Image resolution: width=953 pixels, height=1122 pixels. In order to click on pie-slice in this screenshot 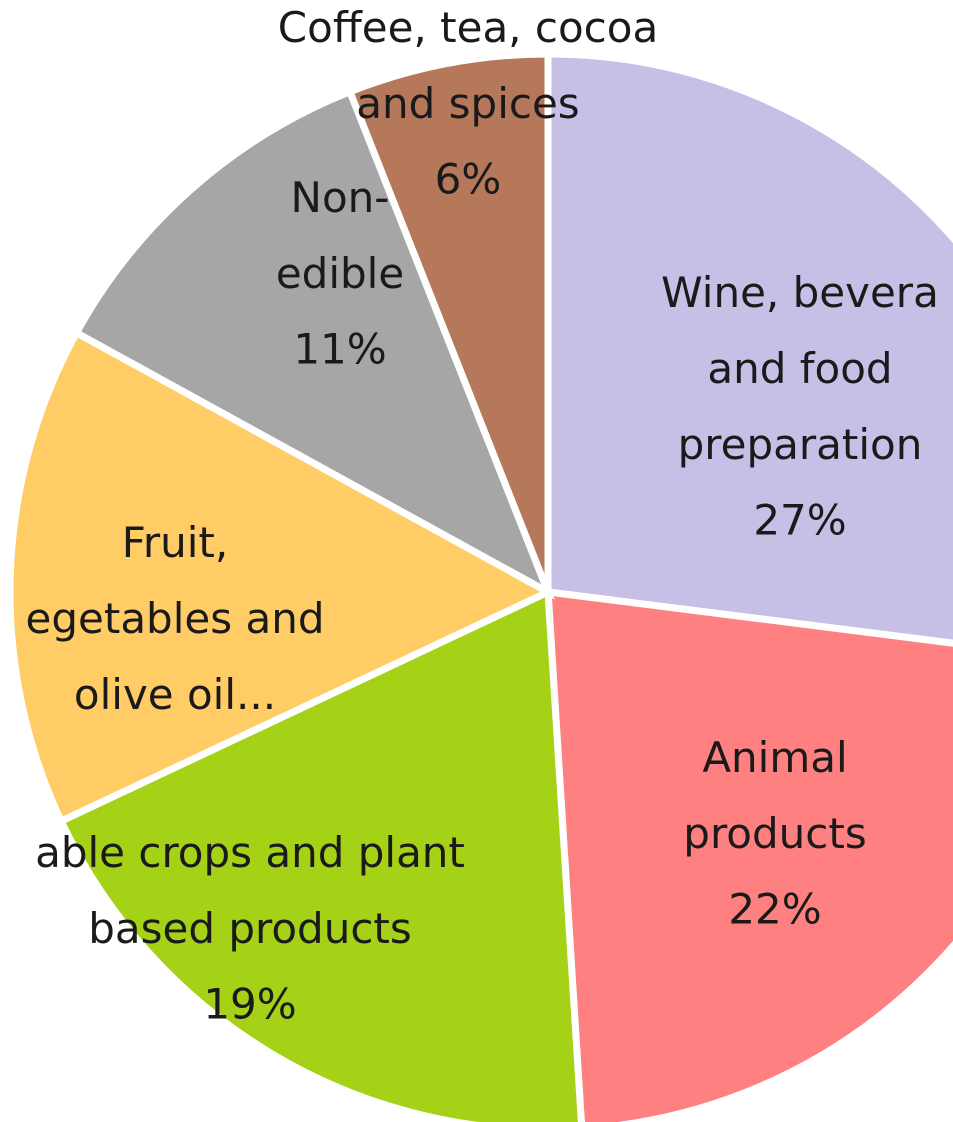, I will do `click(448, 322)`.